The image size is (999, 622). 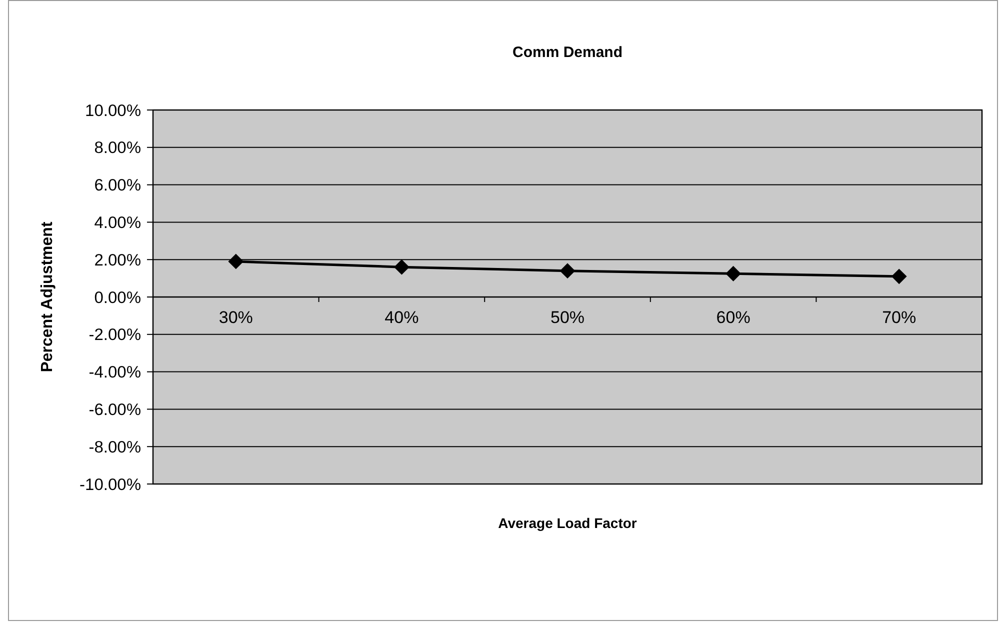 What do you see at coordinates (235, 317) in the screenshot?
I see `x-tick-label: 30%` at bounding box center [235, 317].